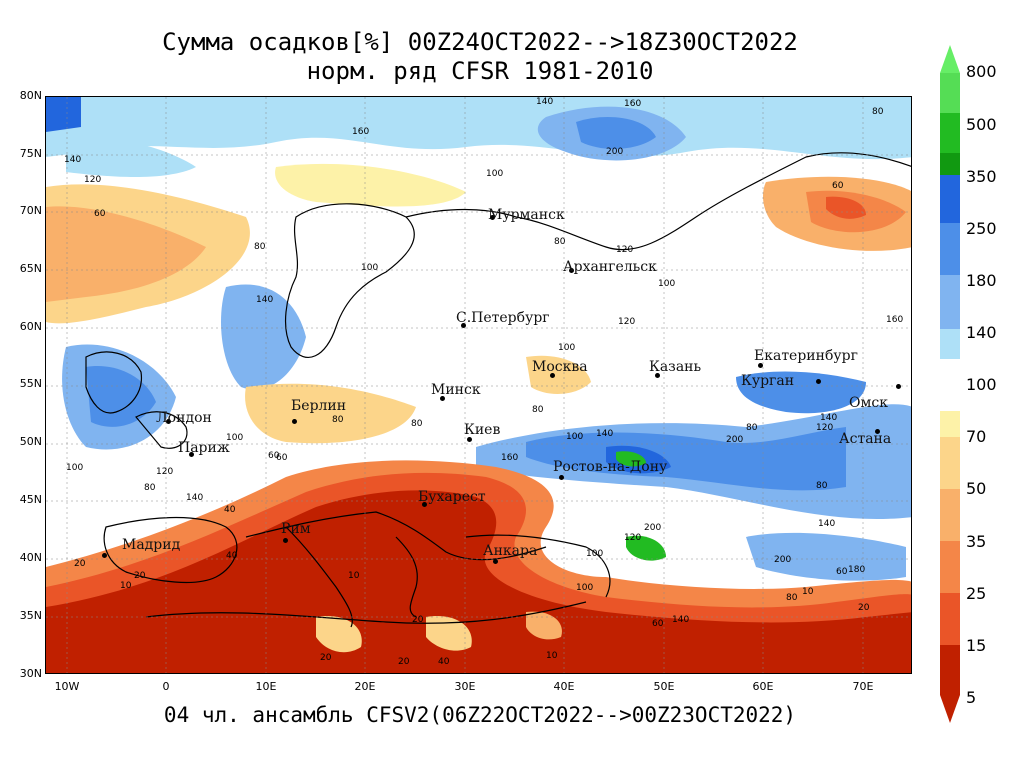 The width and height of the screenshot is (1024, 768). Describe the element at coordinates (184, 418) in the screenshot. I see `city-label-london: Лондон` at that location.